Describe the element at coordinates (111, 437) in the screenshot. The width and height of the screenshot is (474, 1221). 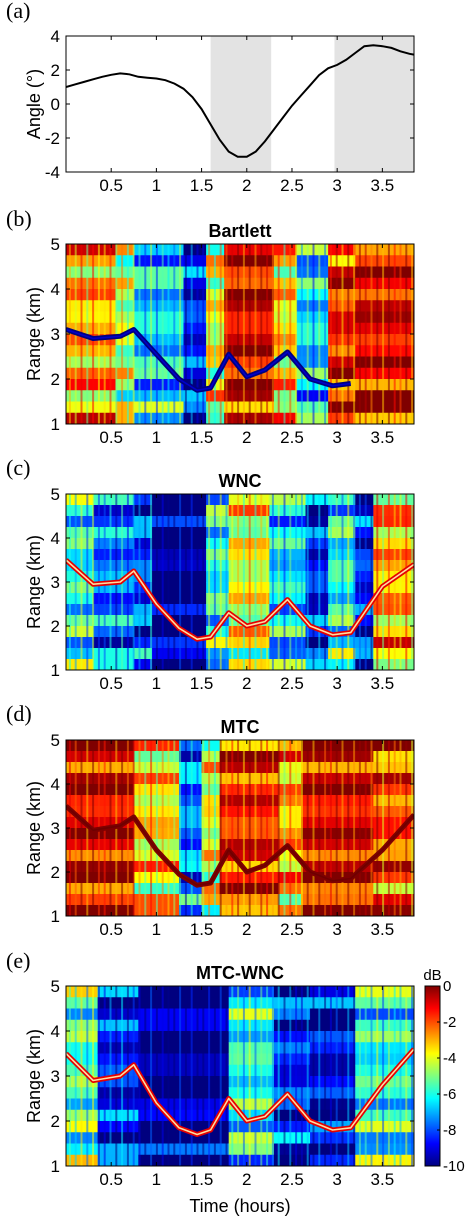
I see `x-tick-label: 0.5` at that location.